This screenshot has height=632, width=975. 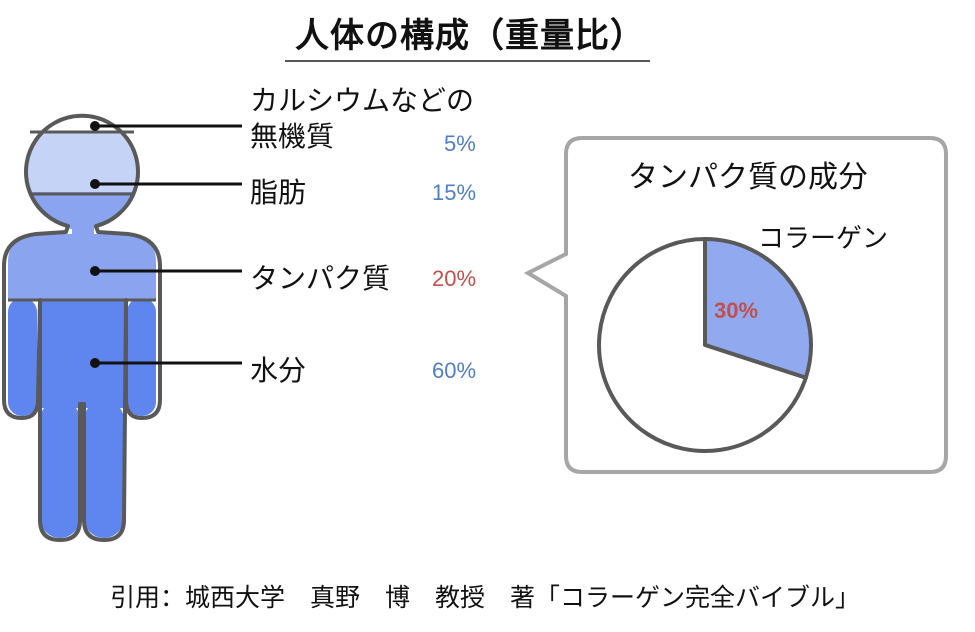 I want to click on label-protein: タンパク質, so click(x=320, y=278).